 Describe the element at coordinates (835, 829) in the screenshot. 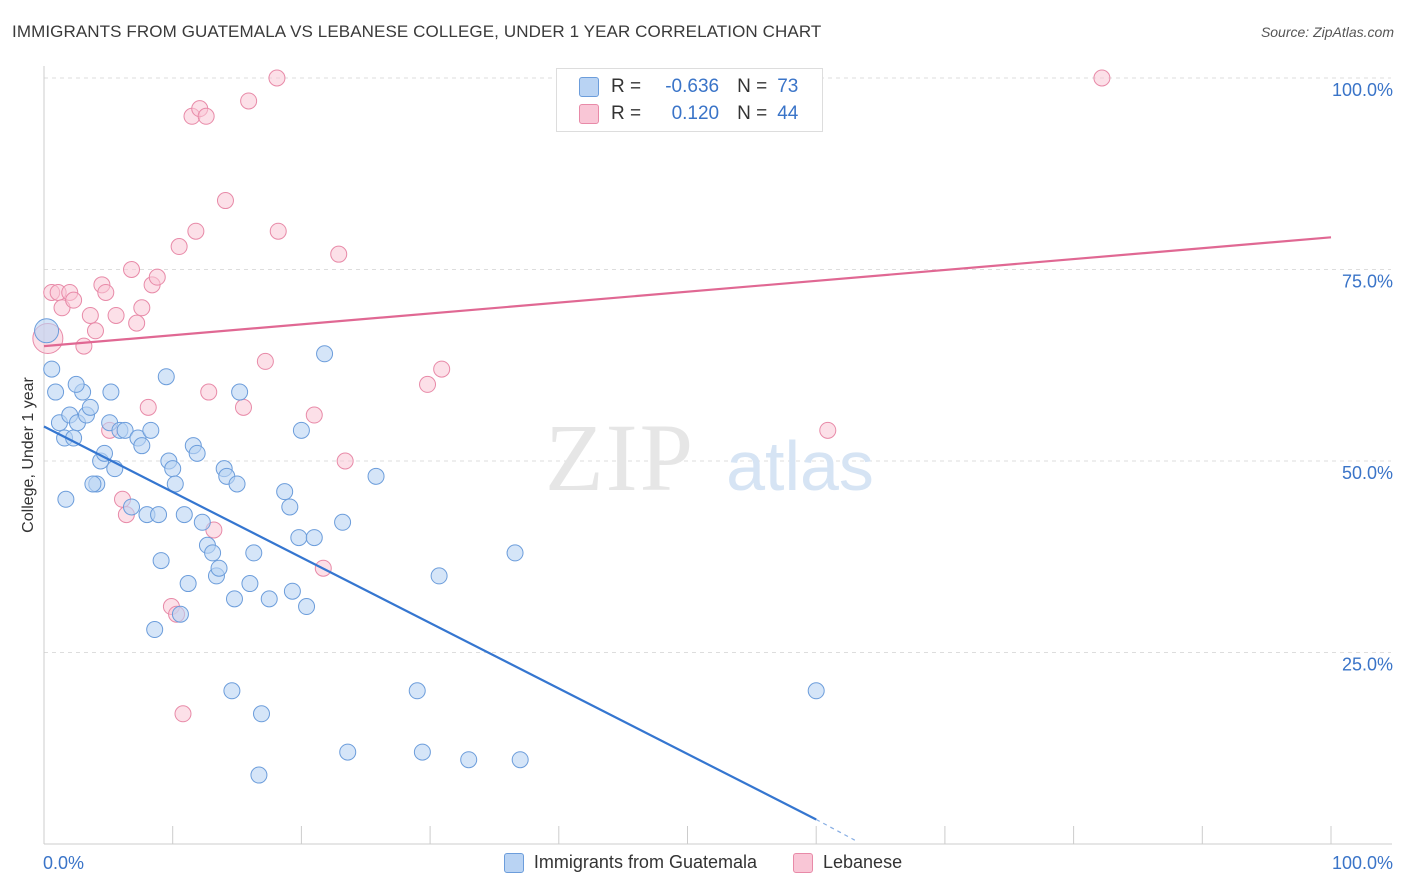

I see `guatemala-trend-extension` at that location.